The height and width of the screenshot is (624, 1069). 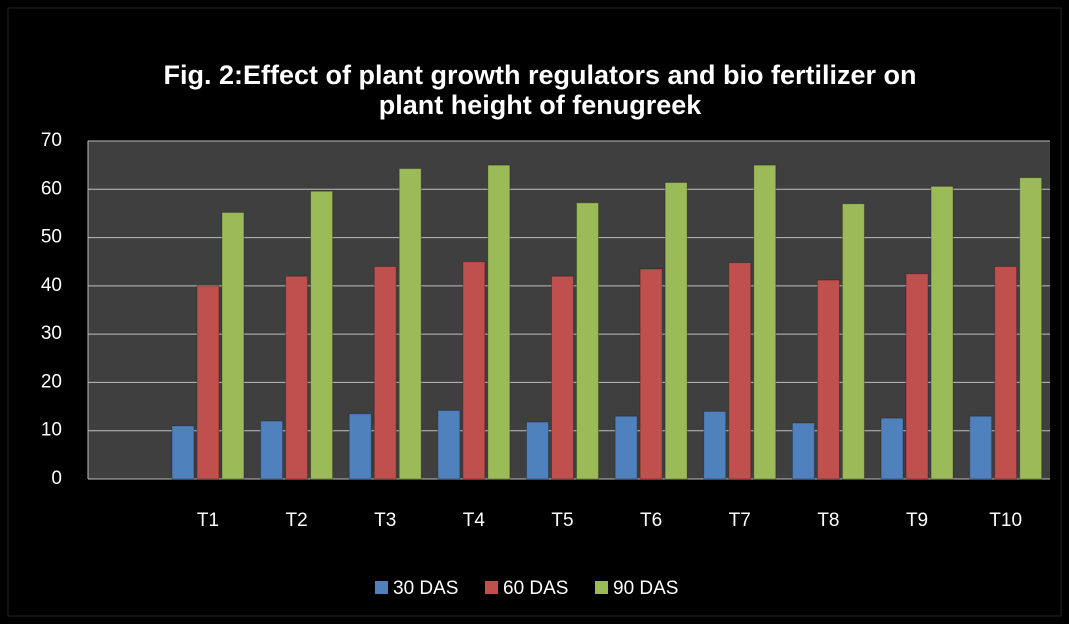 I want to click on chart-title: plant height of fenugreek, so click(x=540, y=105).